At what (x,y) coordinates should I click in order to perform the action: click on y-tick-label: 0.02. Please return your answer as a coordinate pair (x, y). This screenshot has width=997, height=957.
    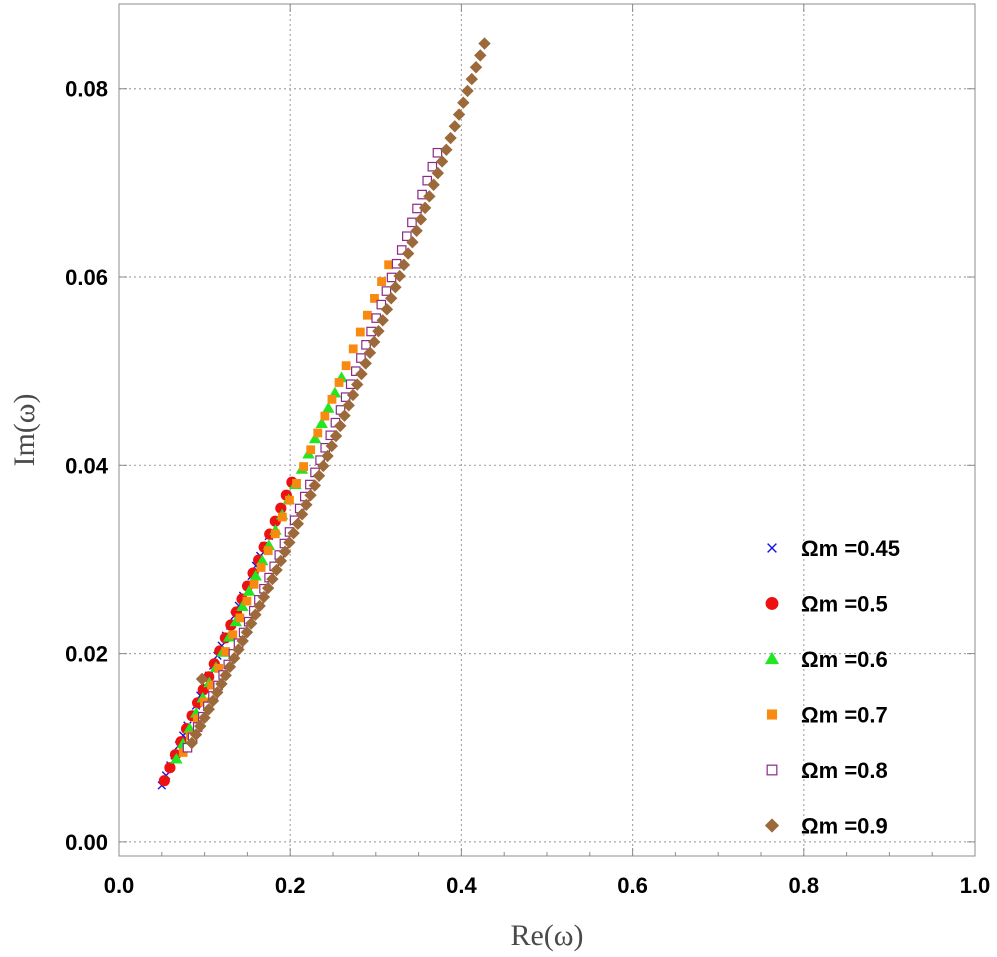
    Looking at the image, I should click on (86, 654).